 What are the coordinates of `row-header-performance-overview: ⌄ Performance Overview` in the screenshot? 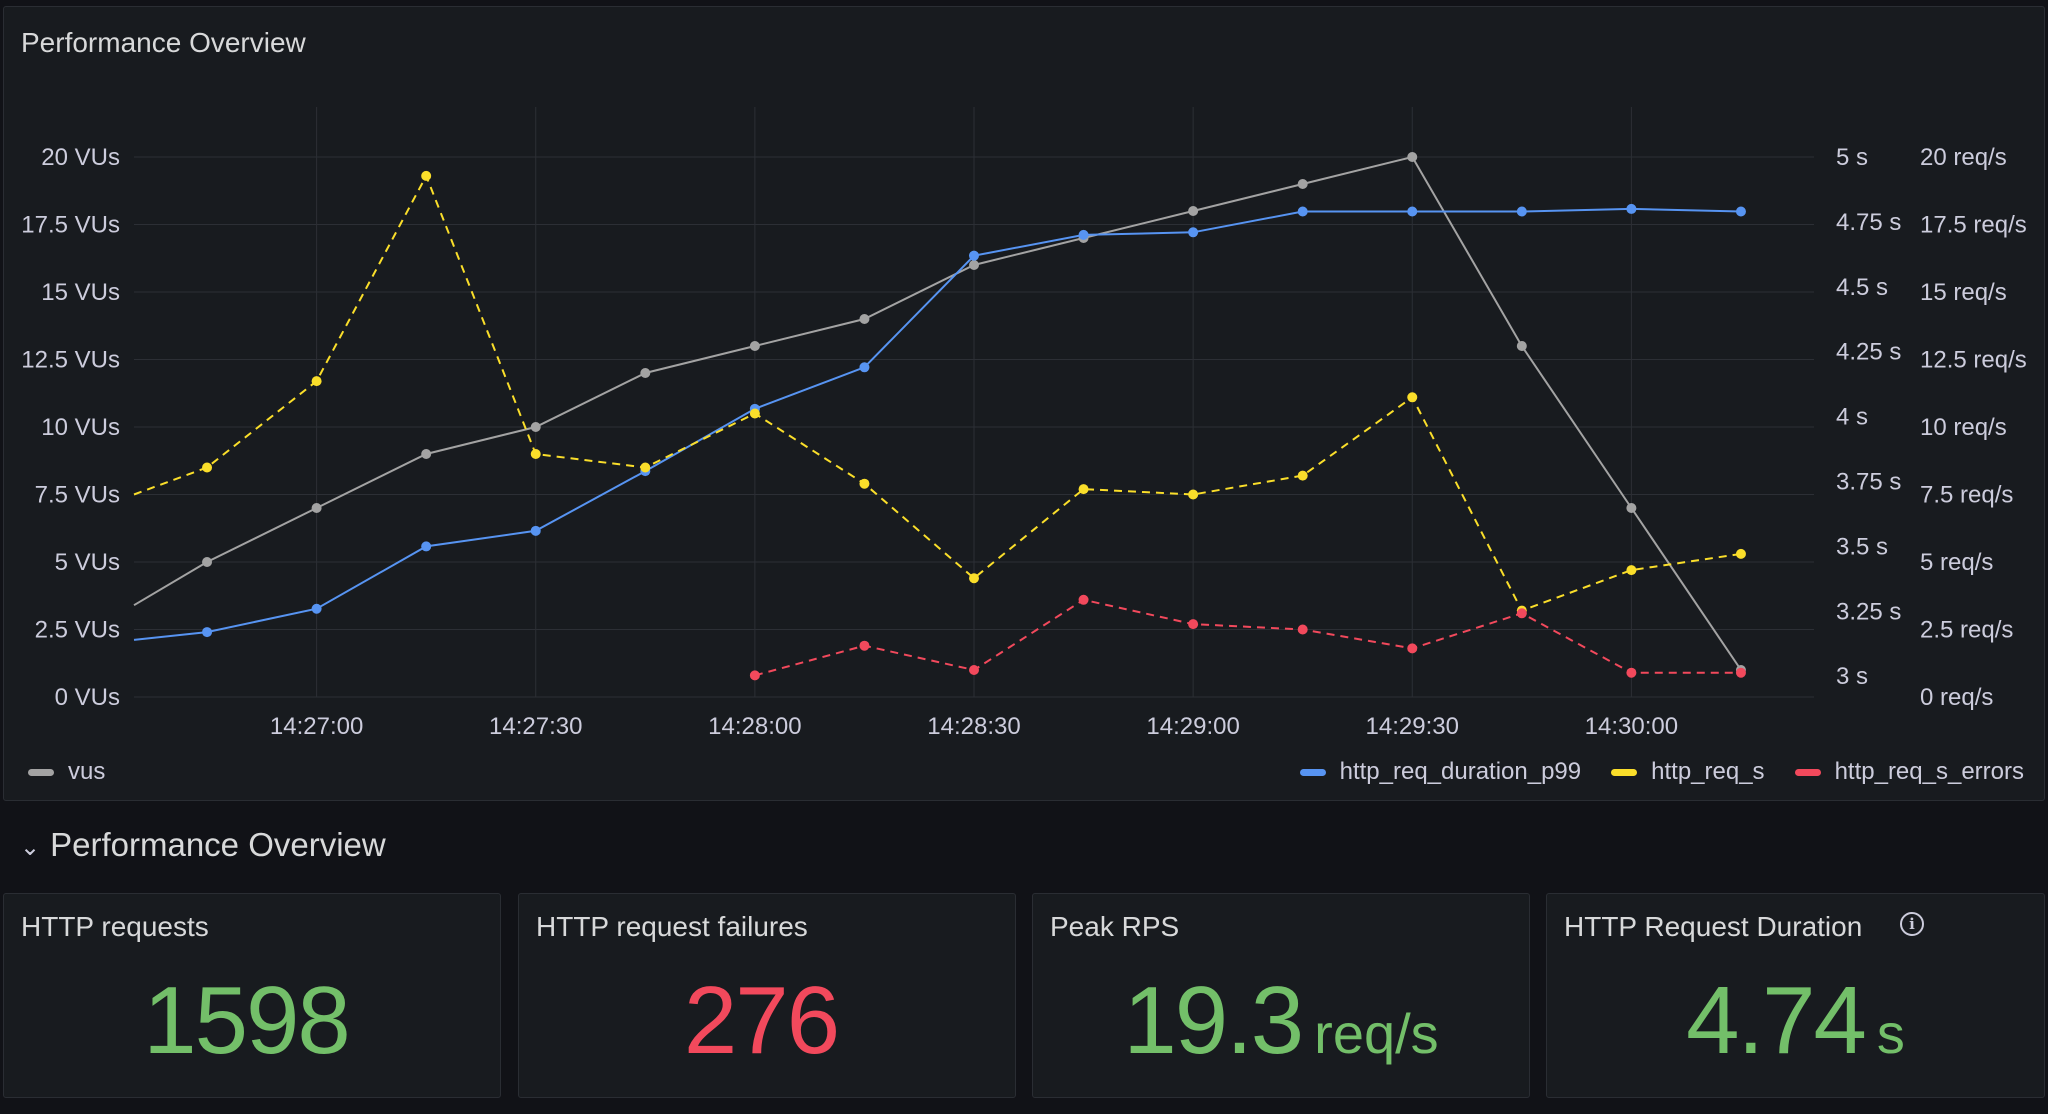 It's located at (203, 845).